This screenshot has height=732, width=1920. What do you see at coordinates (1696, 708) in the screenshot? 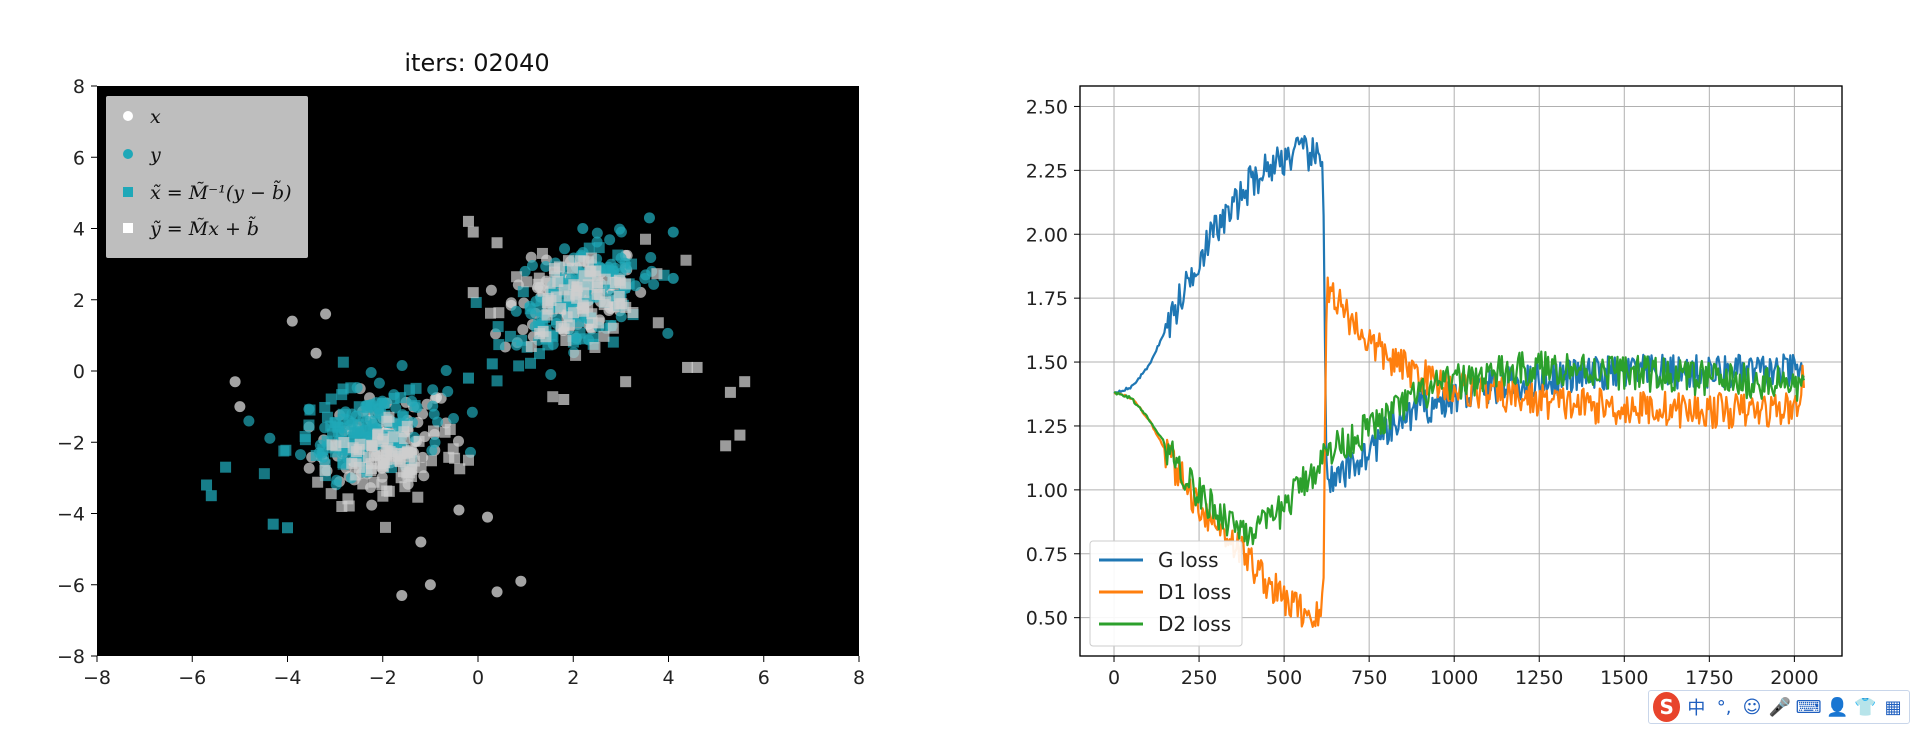
I see `chinese-input-icon: 中` at bounding box center [1696, 708].